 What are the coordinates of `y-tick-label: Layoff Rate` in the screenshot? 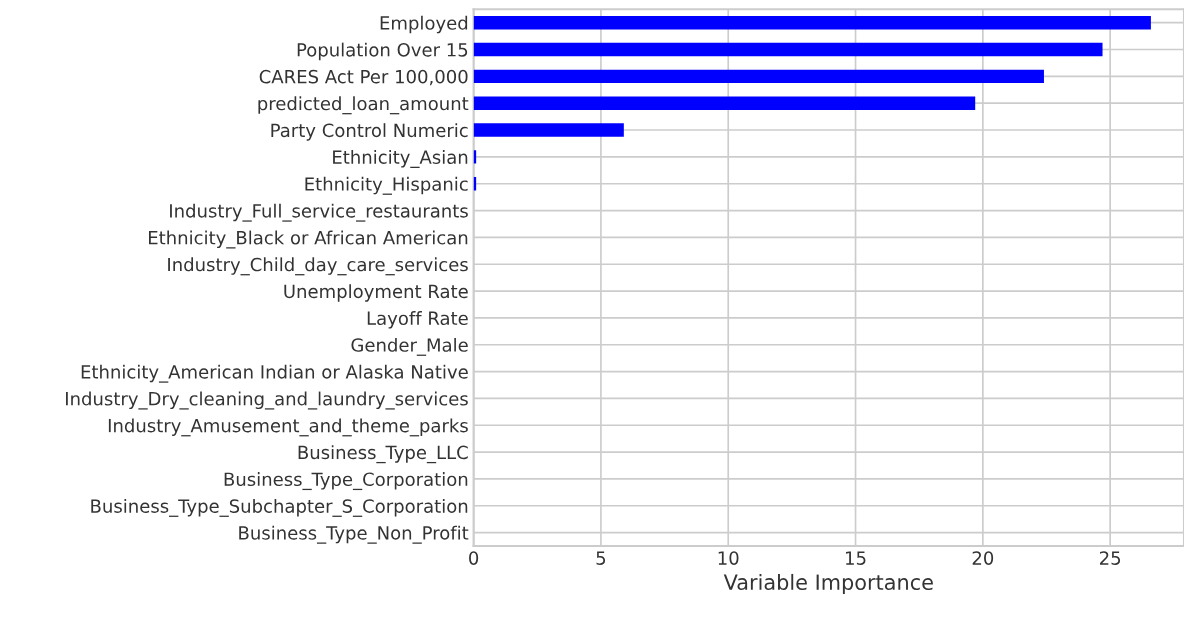 It's located at (417, 320).